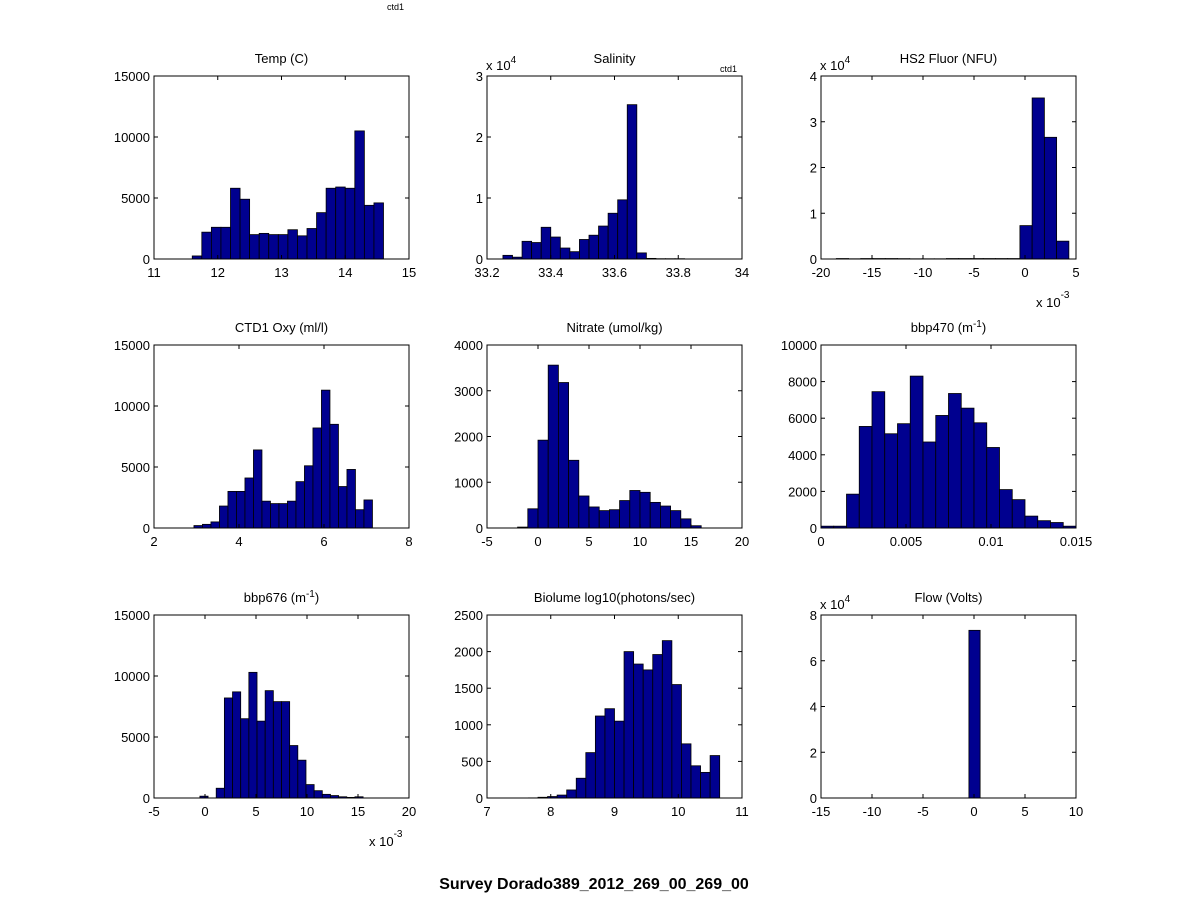 Image resolution: width=1188 pixels, height=900 pixels. What do you see at coordinates (923, 272) in the screenshot?
I see `x-tick-label: -10` at bounding box center [923, 272].